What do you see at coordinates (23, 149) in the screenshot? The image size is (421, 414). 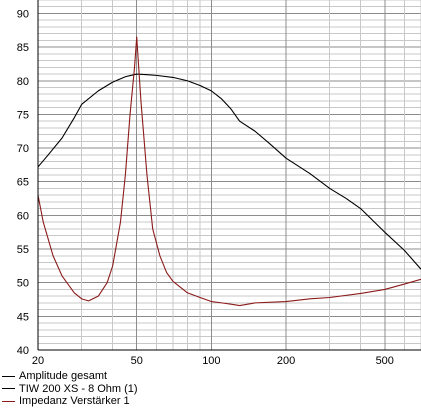 I see `y-tick-label: 70` at bounding box center [23, 149].